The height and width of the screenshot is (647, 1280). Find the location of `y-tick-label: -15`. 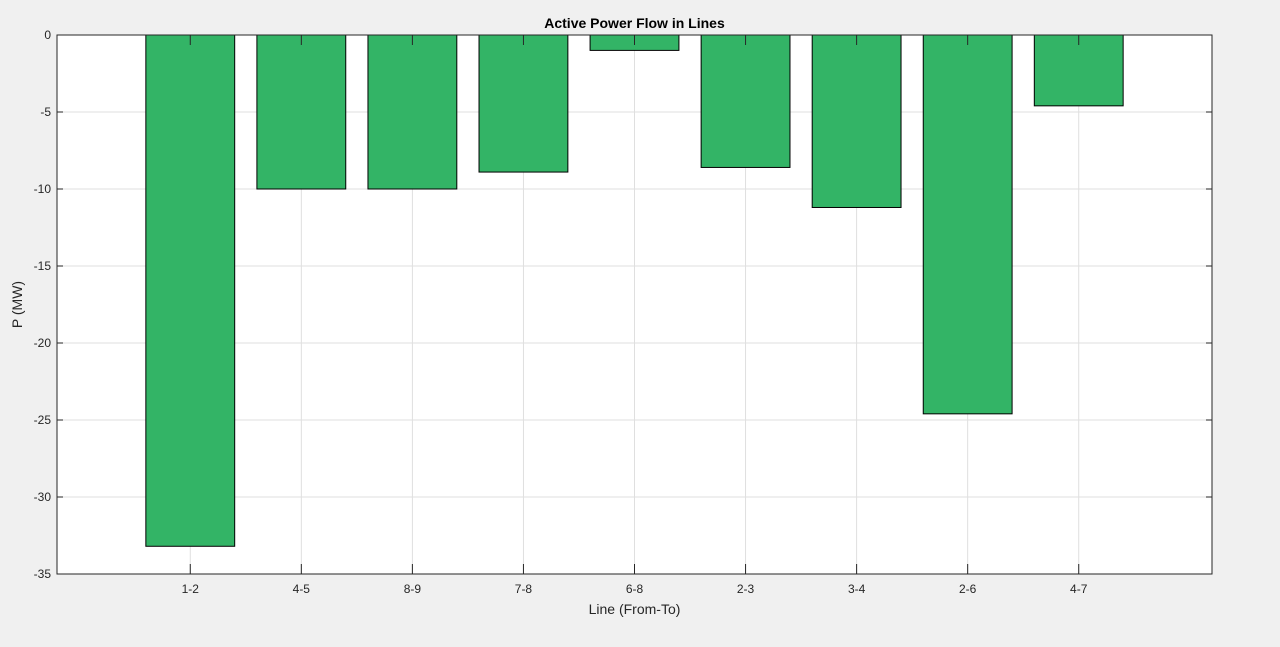

y-tick-label: -15 is located at coordinates (43, 266).